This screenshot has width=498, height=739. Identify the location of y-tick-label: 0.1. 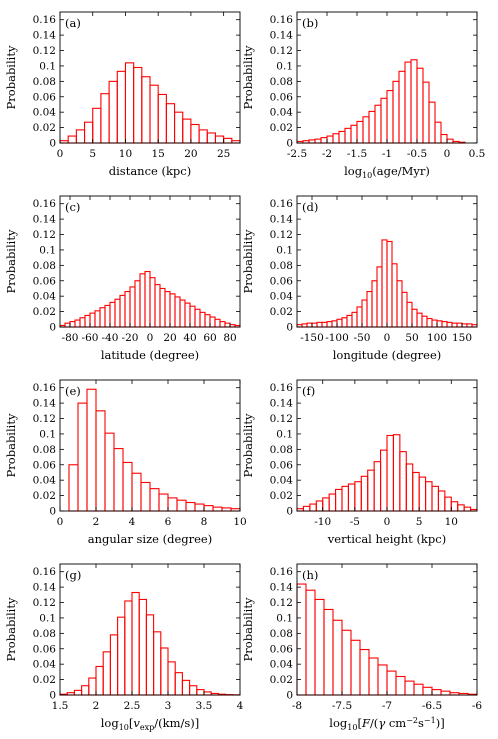
(284, 618).